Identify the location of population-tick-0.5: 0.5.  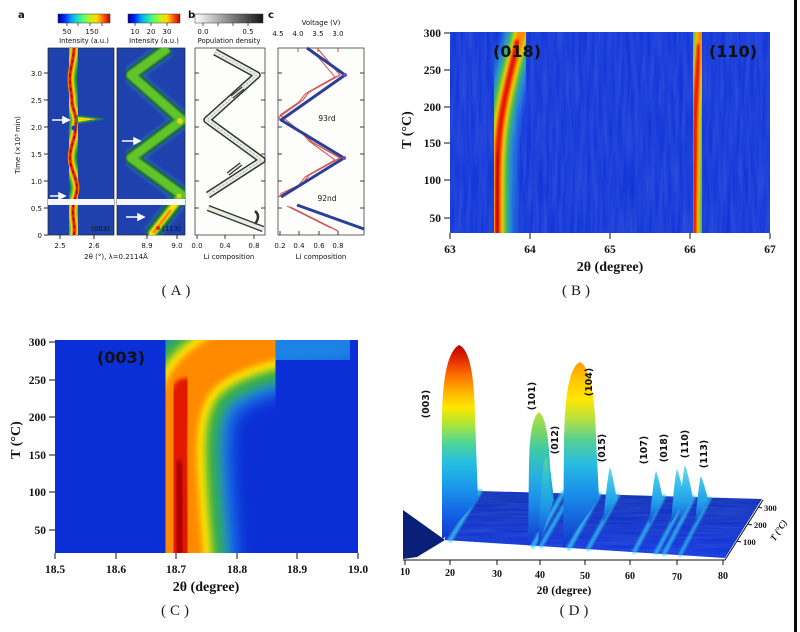
(247, 32).